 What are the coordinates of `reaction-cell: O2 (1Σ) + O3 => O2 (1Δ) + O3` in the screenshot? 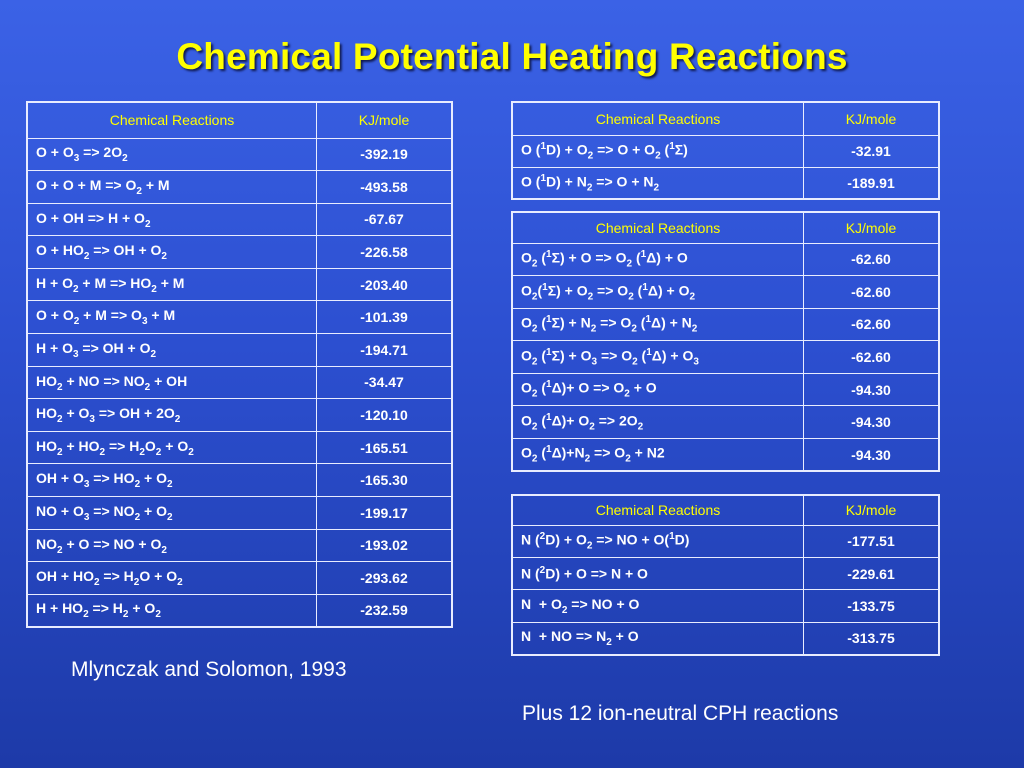 It's located at (657, 357).